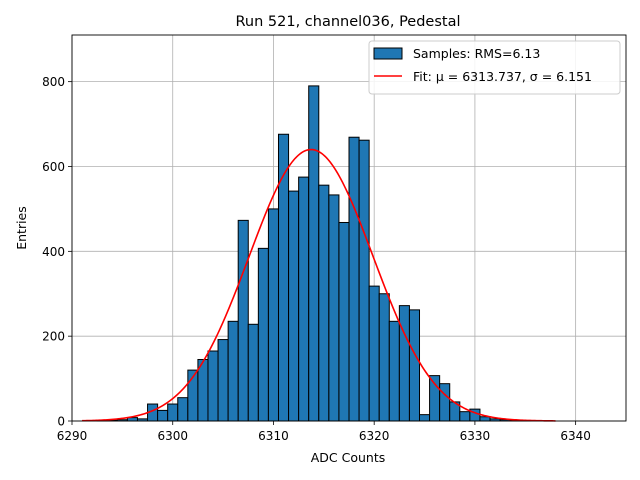 Image resolution: width=640 pixels, height=480 pixels. What do you see at coordinates (61, 422) in the screenshot?
I see `y-tick-label: 0` at bounding box center [61, 422].